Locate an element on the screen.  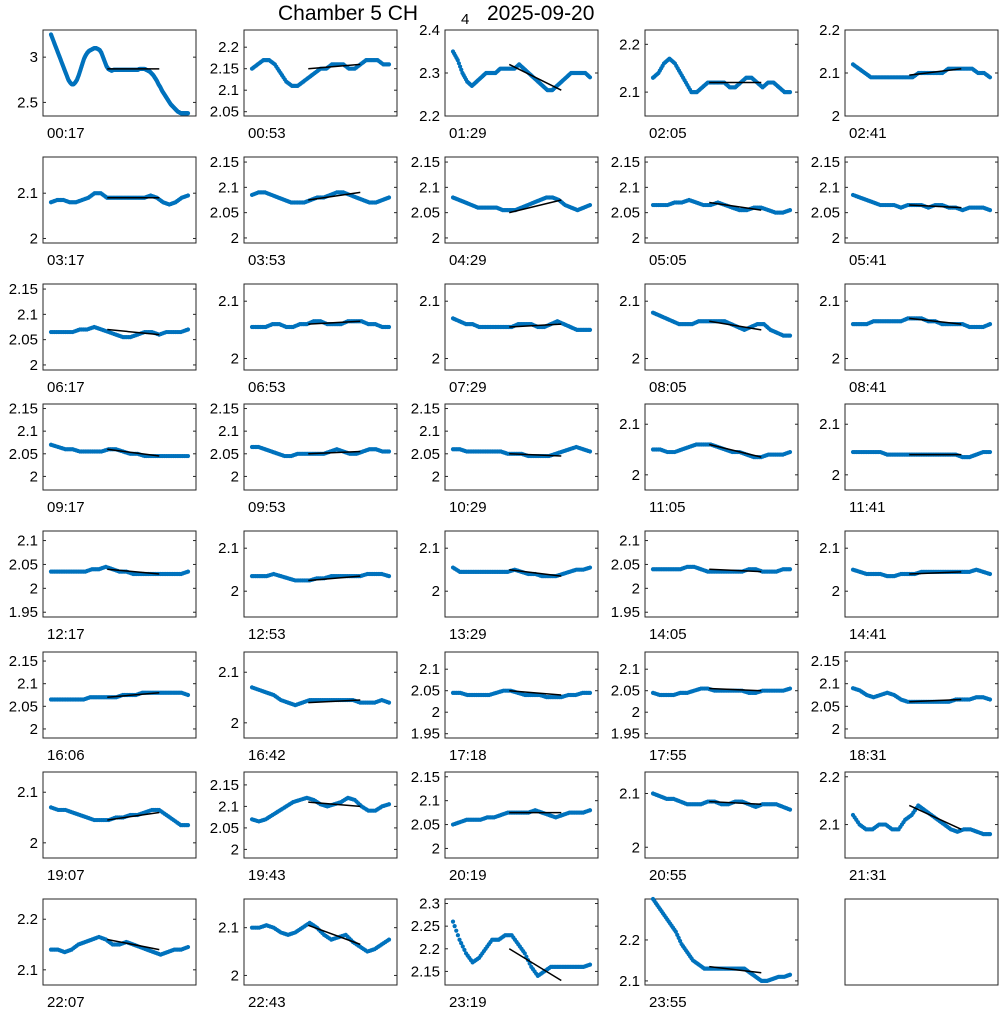
subplot: 2.1 2.2 21:31 is located at coordinates (909, 826).